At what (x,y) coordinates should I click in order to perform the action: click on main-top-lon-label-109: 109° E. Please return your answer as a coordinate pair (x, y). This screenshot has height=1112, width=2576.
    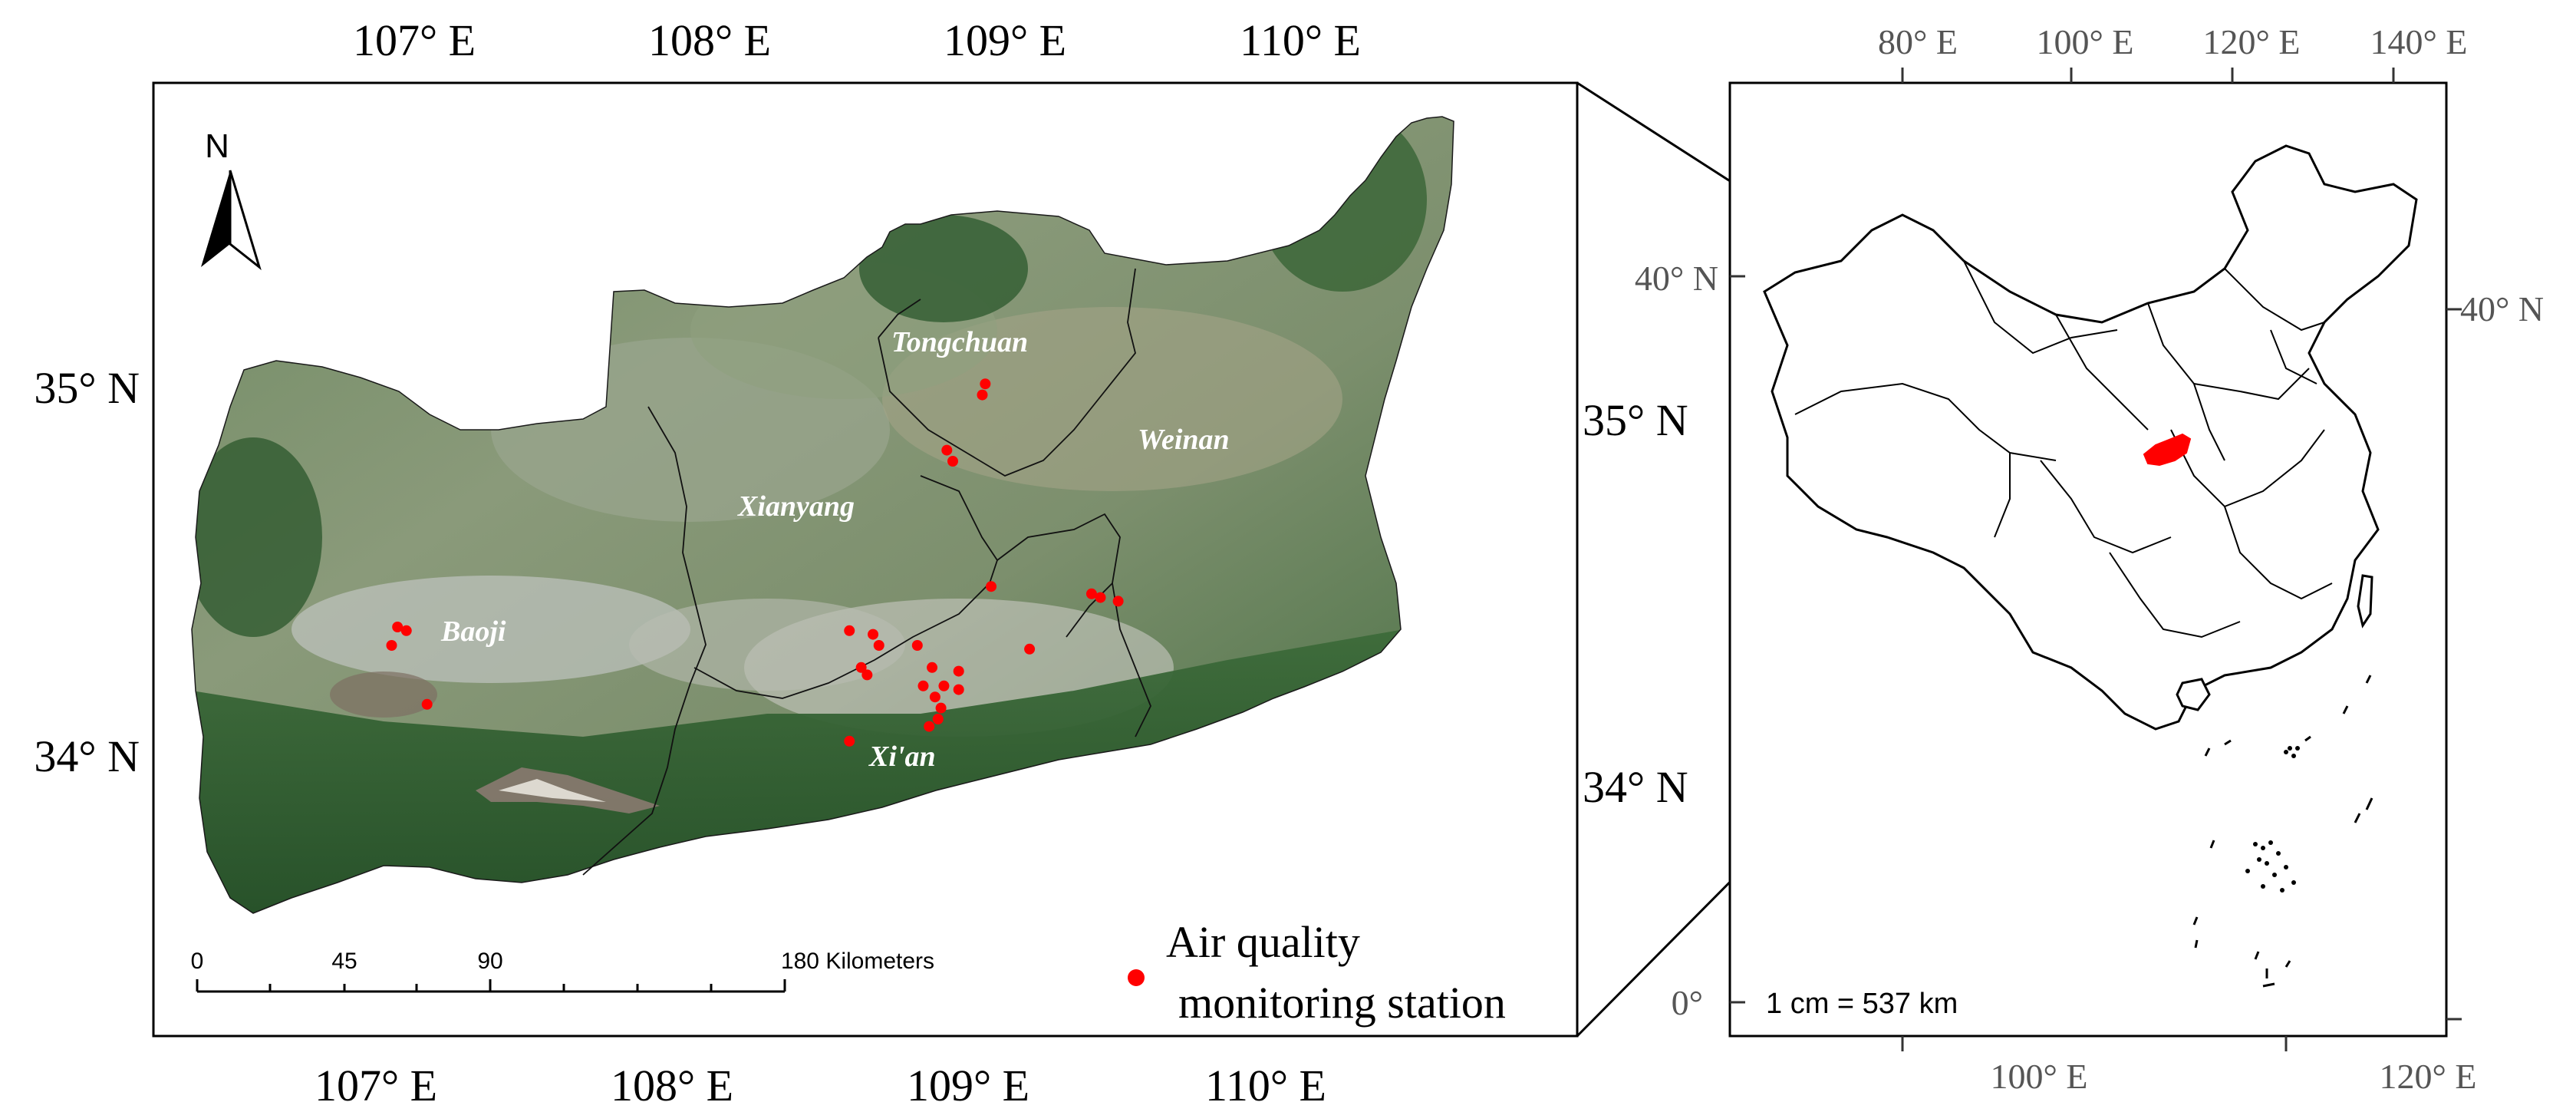
    Looking at the image, I should click on (1005, 40).